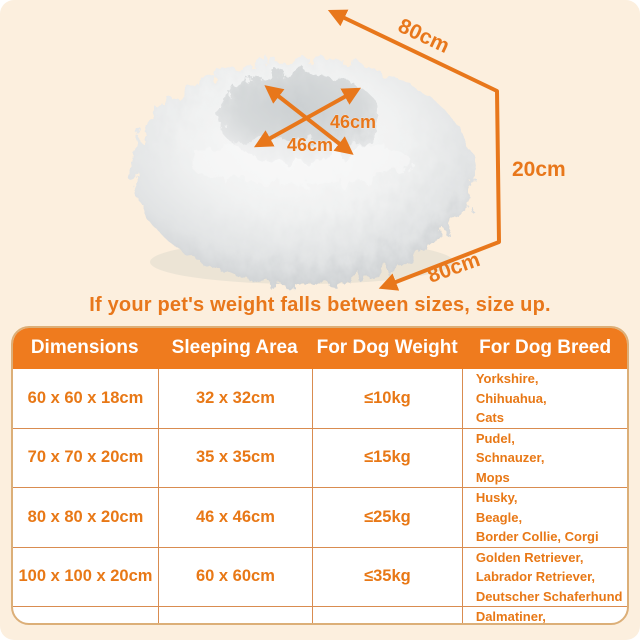  Describe the element at coordinates (387, 576) in the screenshot. I see `dog-weight-cell: ≤35kg` at that location.